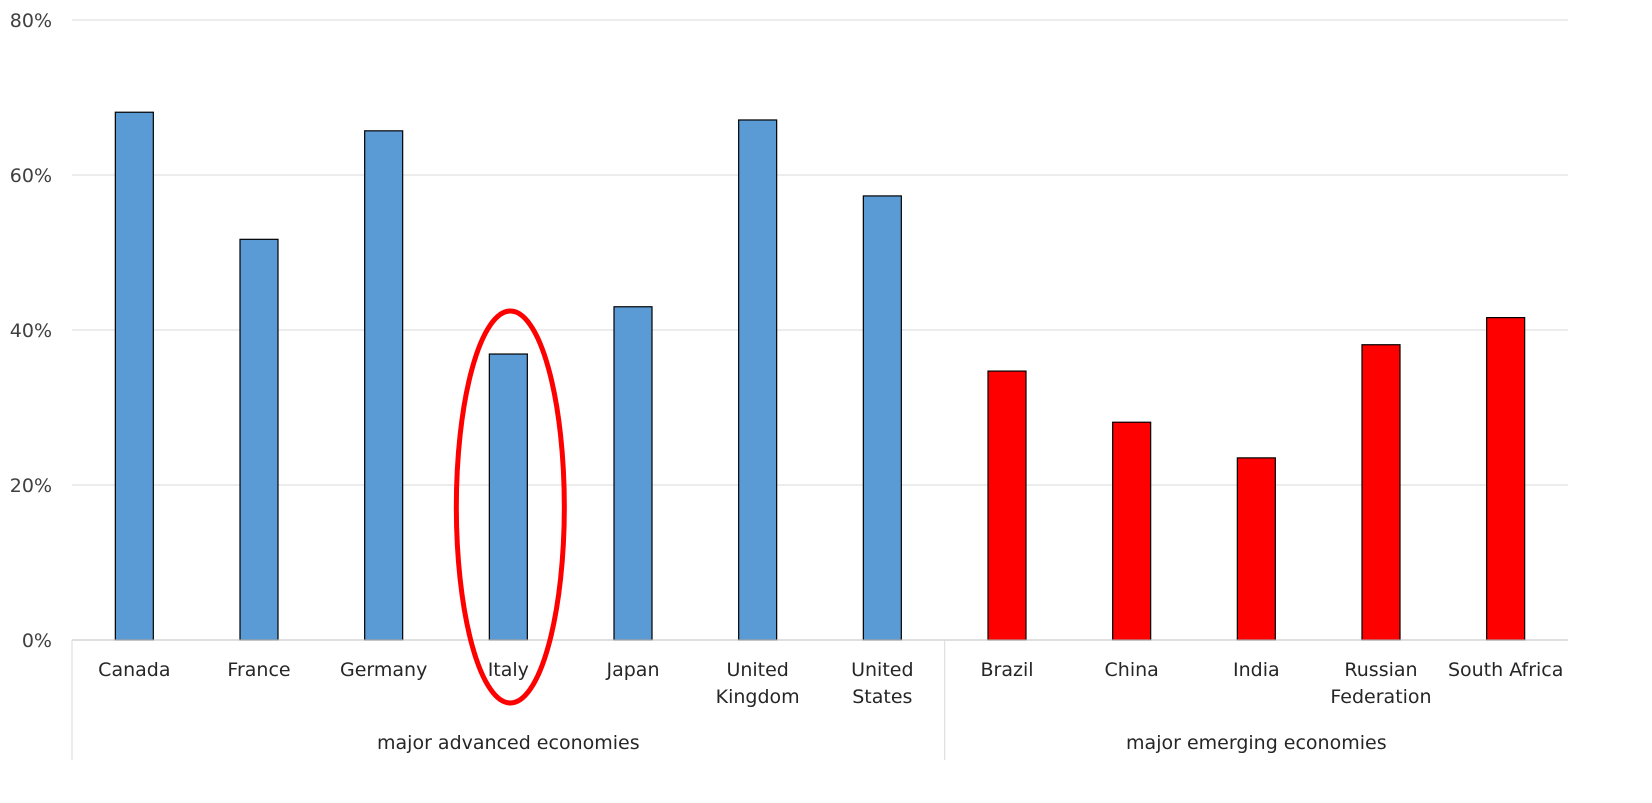  I want to click on highlight-ellipse, so click(510, 507).